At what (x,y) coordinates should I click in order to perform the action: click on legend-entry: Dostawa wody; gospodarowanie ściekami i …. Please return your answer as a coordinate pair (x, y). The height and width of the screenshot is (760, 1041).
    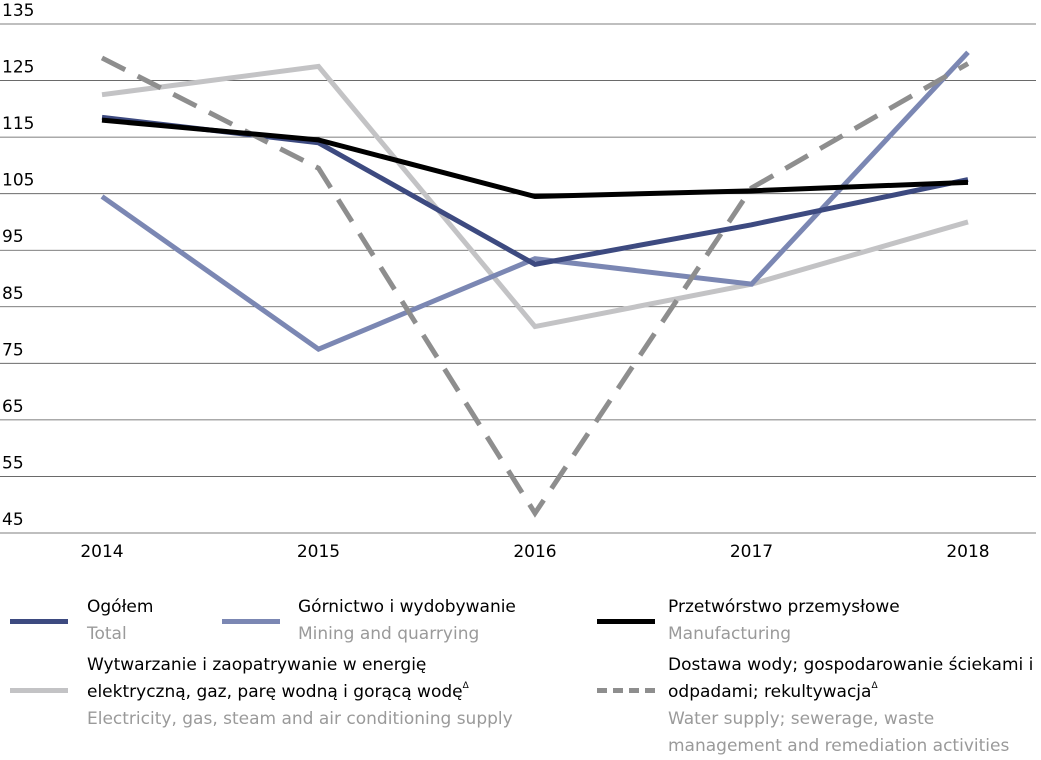
    Looking at the image, I should click on (854, 706).